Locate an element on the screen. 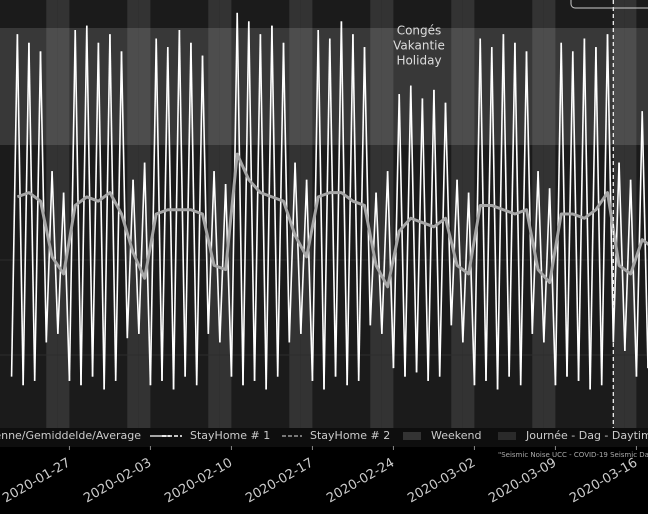 The height and width of the screenshot is (514, 648). x-tick-label: 2020-02-03 is located at coordinates (117, 481).